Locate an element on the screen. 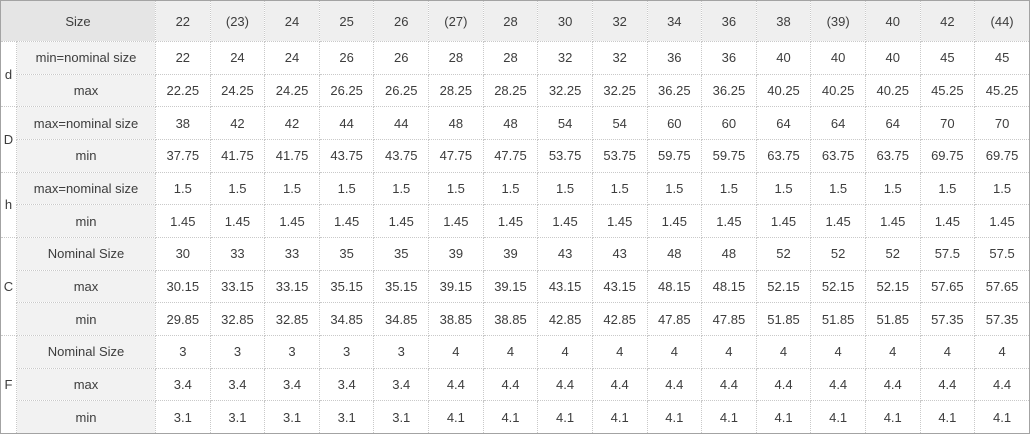  value-cell: 43.75 is located at coordinates (401, 155).